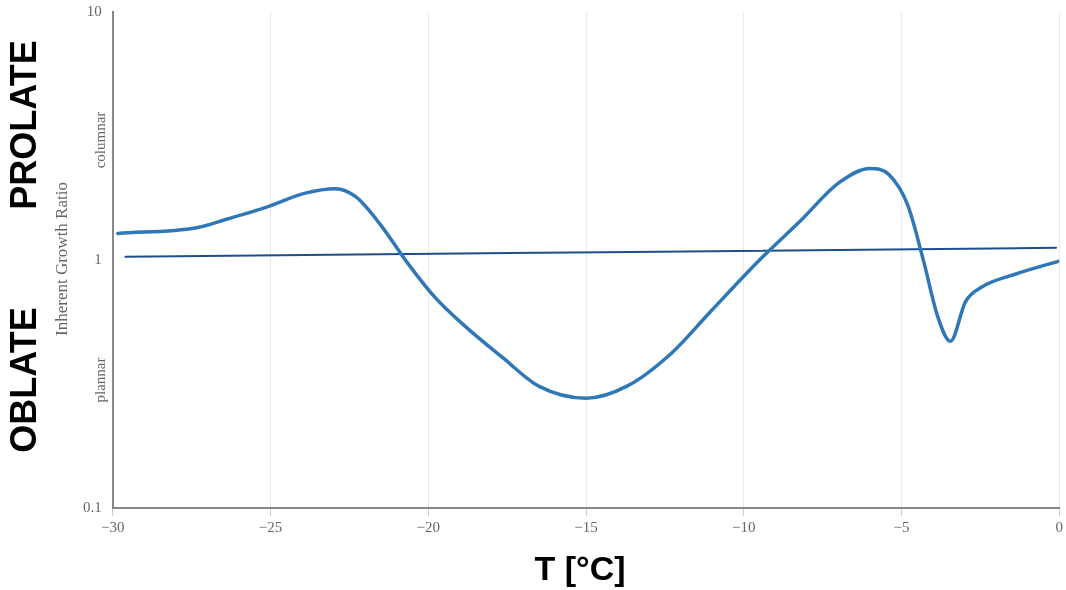  What do you see at coordinates (100, 140) in the screenshot?
I see `text: columnar` at bounding box center [100, 140].